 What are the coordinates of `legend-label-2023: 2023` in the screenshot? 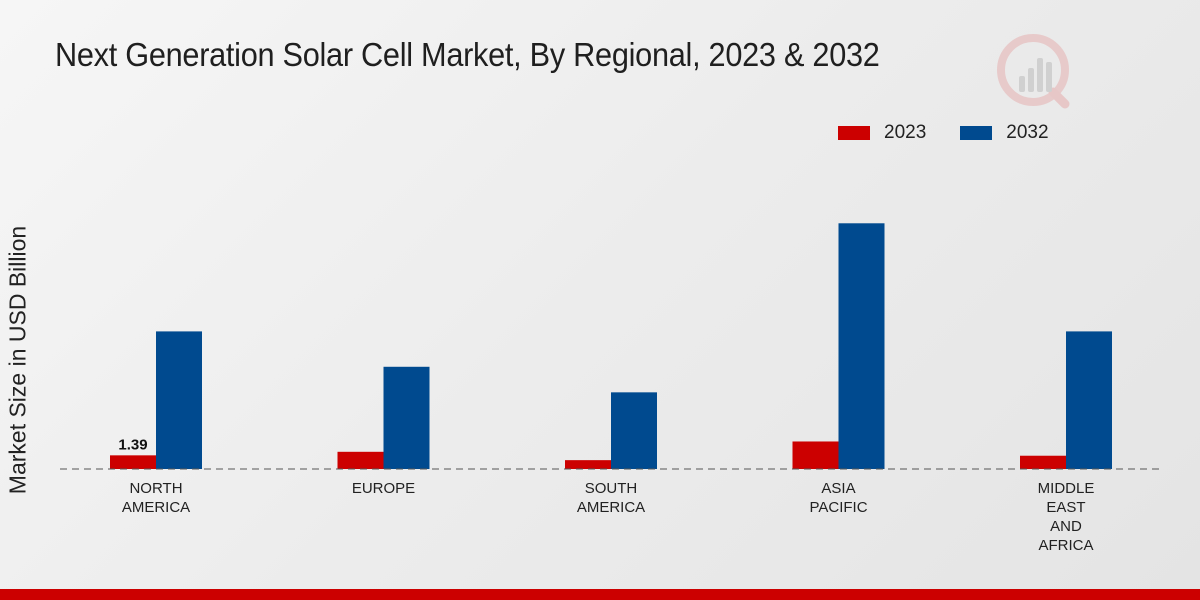 It's located at (905, 132).